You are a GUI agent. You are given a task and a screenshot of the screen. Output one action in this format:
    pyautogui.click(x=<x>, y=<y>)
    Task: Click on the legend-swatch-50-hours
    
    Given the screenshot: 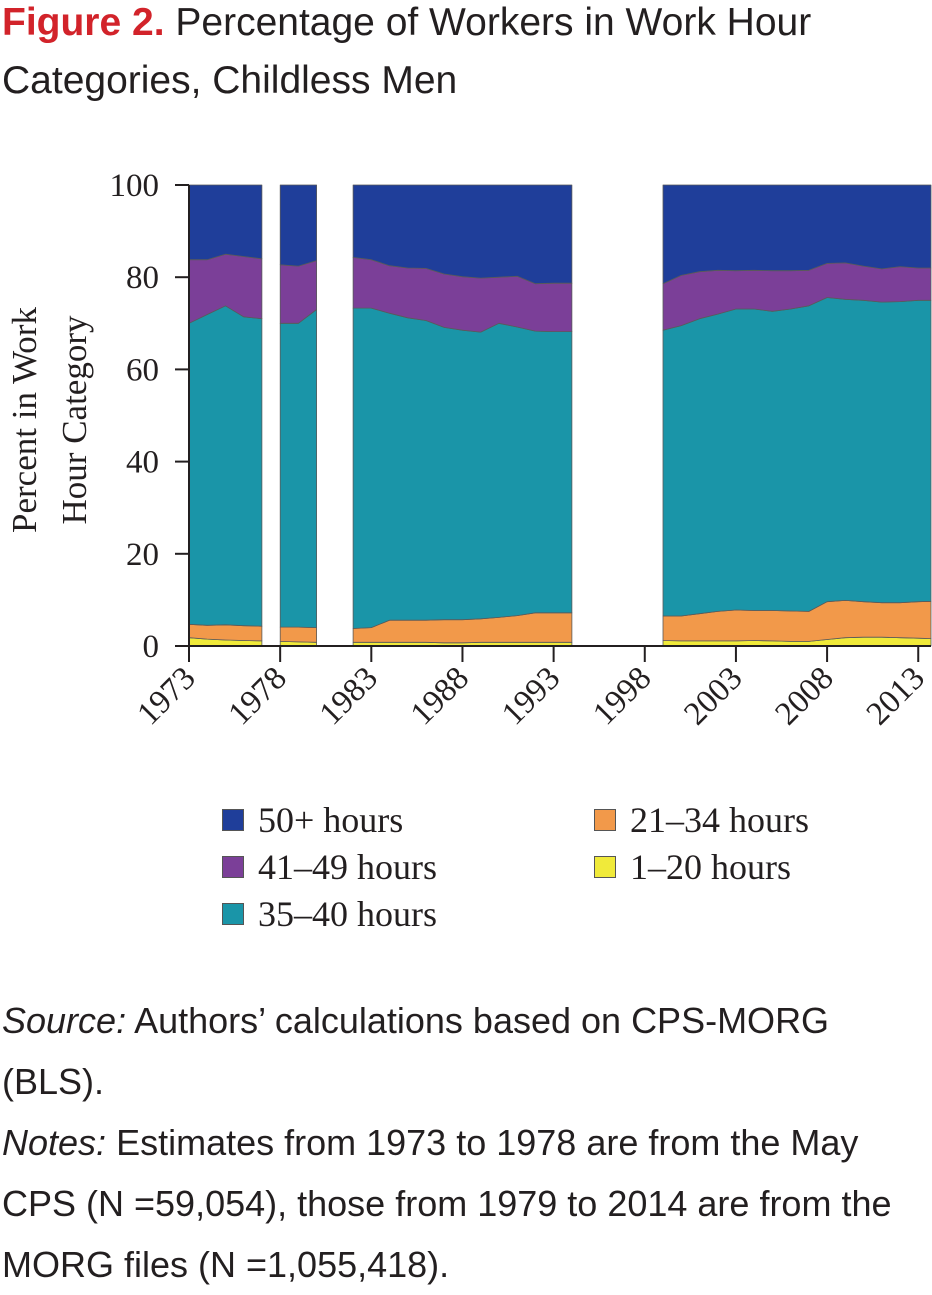 What is the action you would take?
    pyautogui.click(x=233, y=820)
    